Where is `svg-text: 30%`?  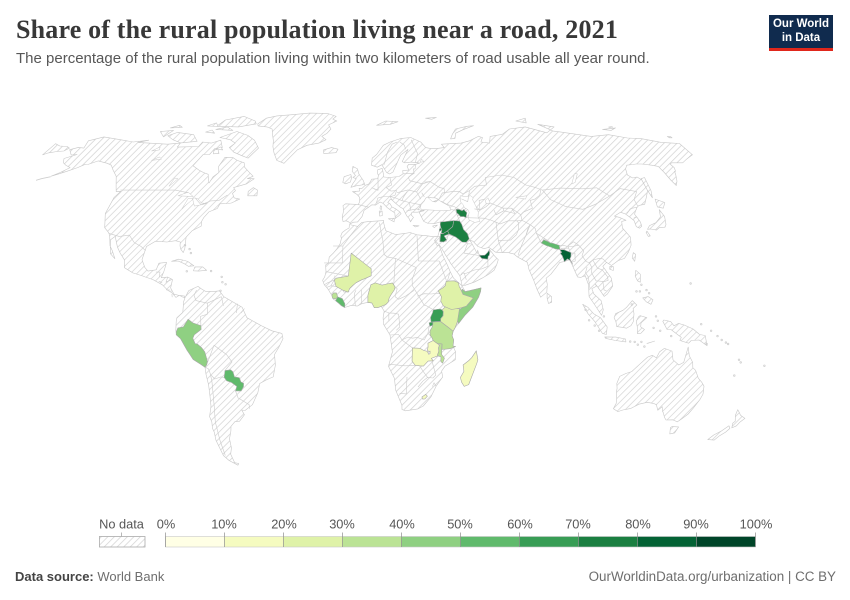
svg-text: 30% is located at coordinates (342, 524).